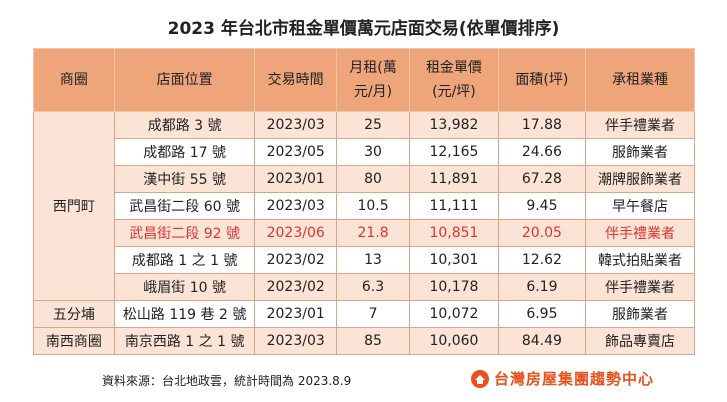 Image resolution: width=727 pixels, height=402 pixels. I want to click on table-cell: 11,111, so click(454, 206).